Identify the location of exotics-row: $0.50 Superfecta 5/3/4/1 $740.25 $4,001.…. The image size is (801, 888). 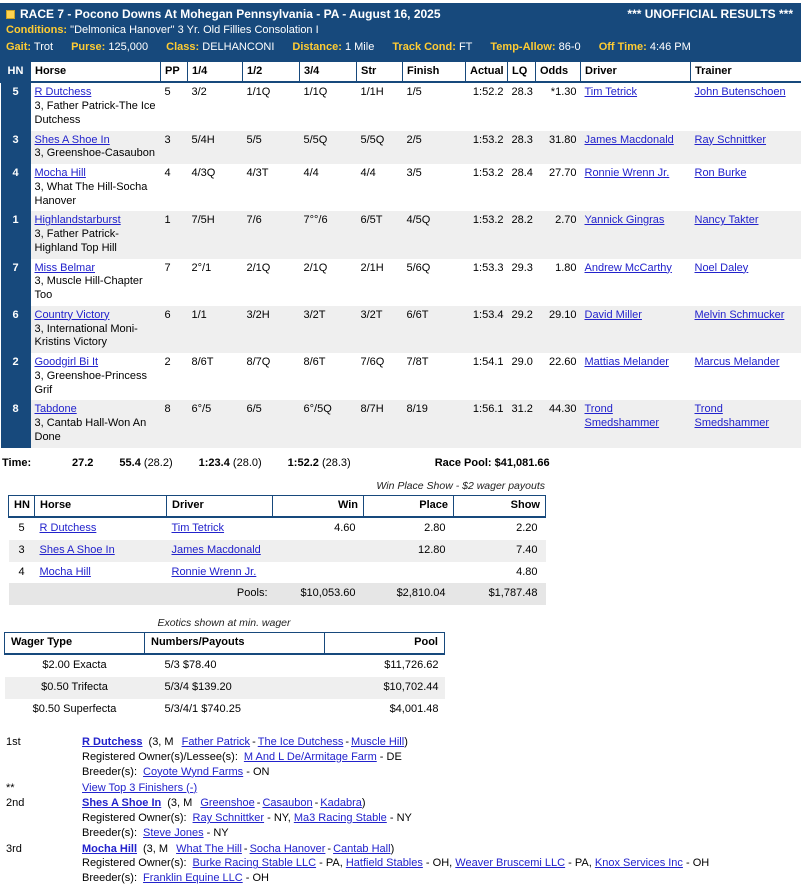
(225, 710).